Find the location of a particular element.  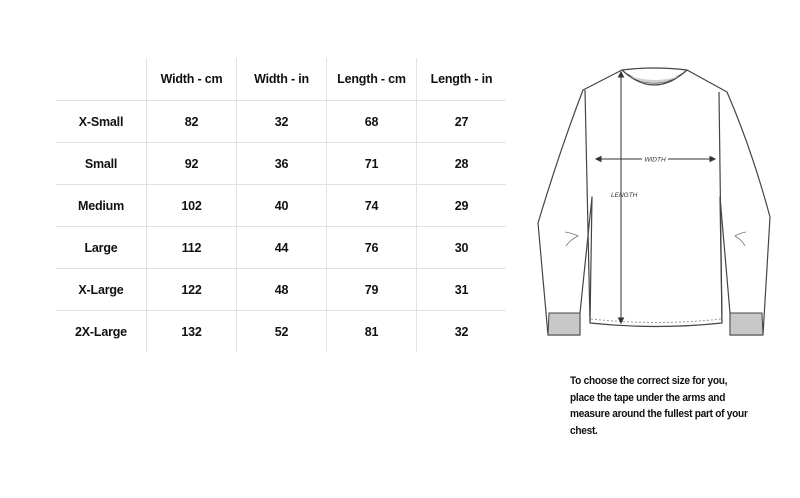

header-width-in: Width - in is located at coordinates (281, 79).